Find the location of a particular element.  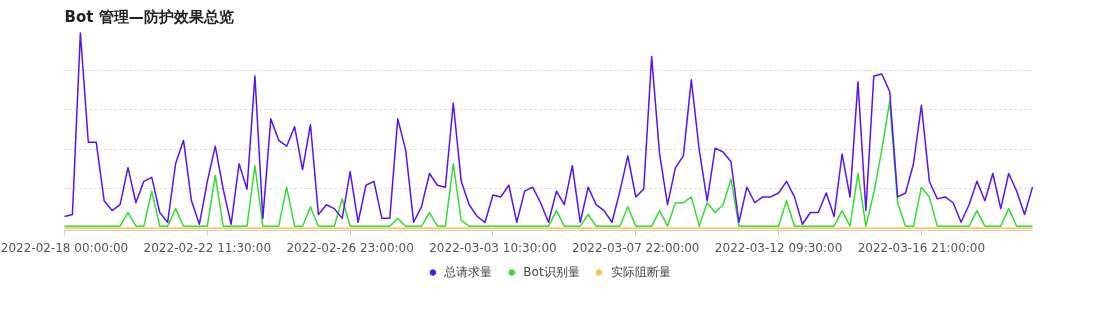

x-tick-label: 2022-03-03 10:30:00 is located at coordinates (493, 247).